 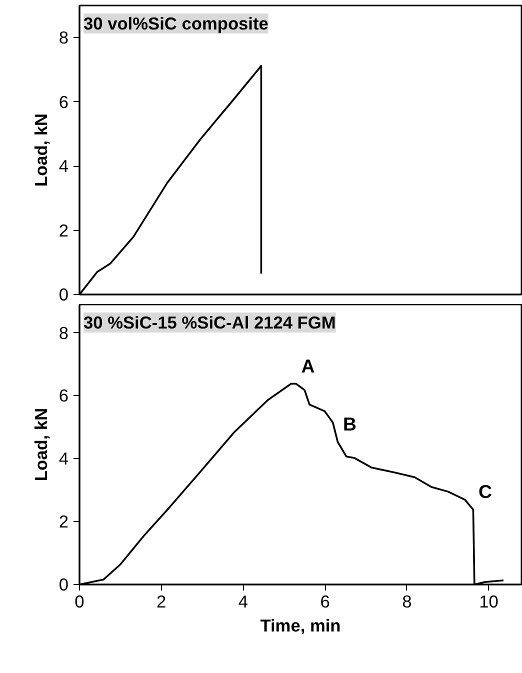 I want to click on x-tick-label: 6, so click(x=325, y=602).